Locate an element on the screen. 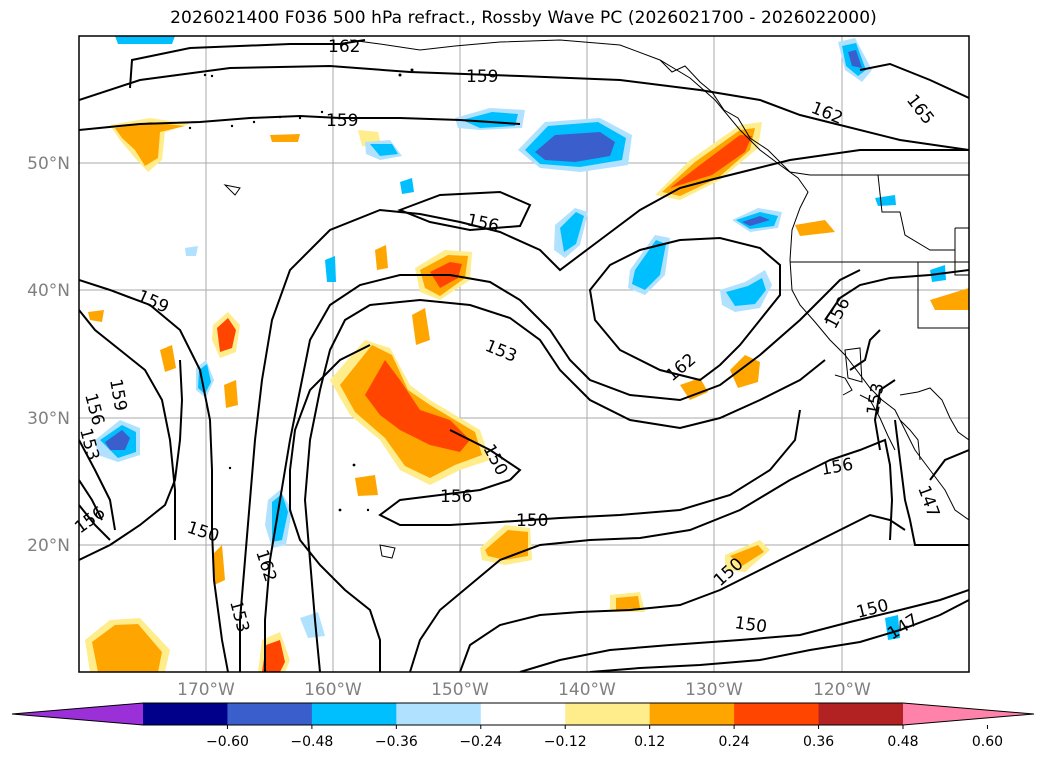  contour-label: 162 is located at coordinates (344, 47).